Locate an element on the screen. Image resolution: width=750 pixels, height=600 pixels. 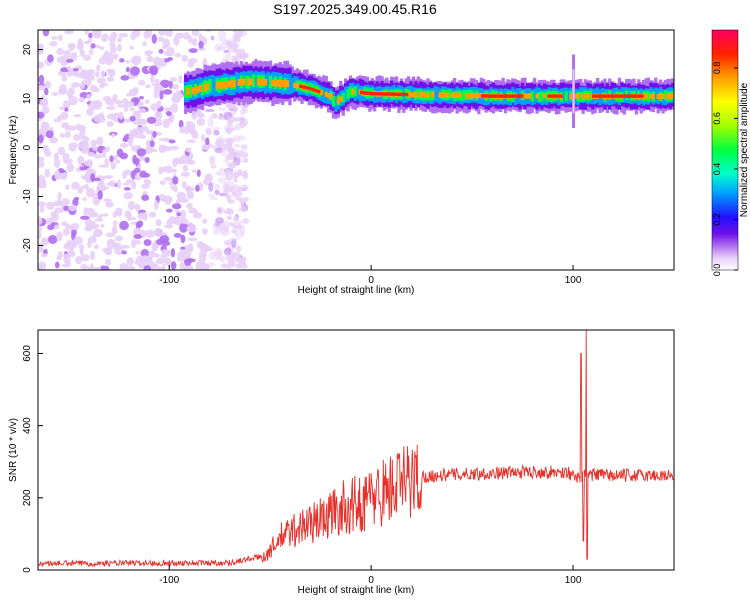
colorbar-label: Normalized spectral amplitude is located at coordinates (744, 149).